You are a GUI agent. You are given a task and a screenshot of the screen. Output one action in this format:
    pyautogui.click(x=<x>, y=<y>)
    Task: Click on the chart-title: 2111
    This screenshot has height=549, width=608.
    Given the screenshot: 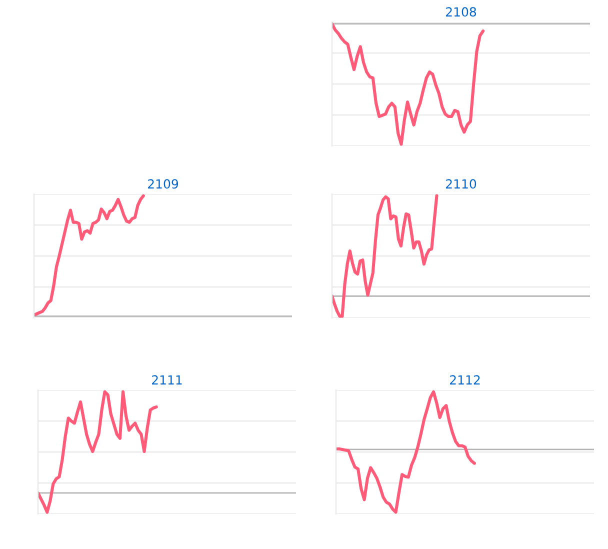 What is the action you would take?
    pyautogui.click(x=167, y=379)
    